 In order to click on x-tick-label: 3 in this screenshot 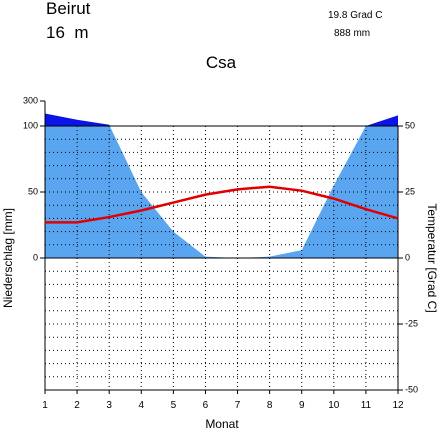, I will do `click(109, 405)`.